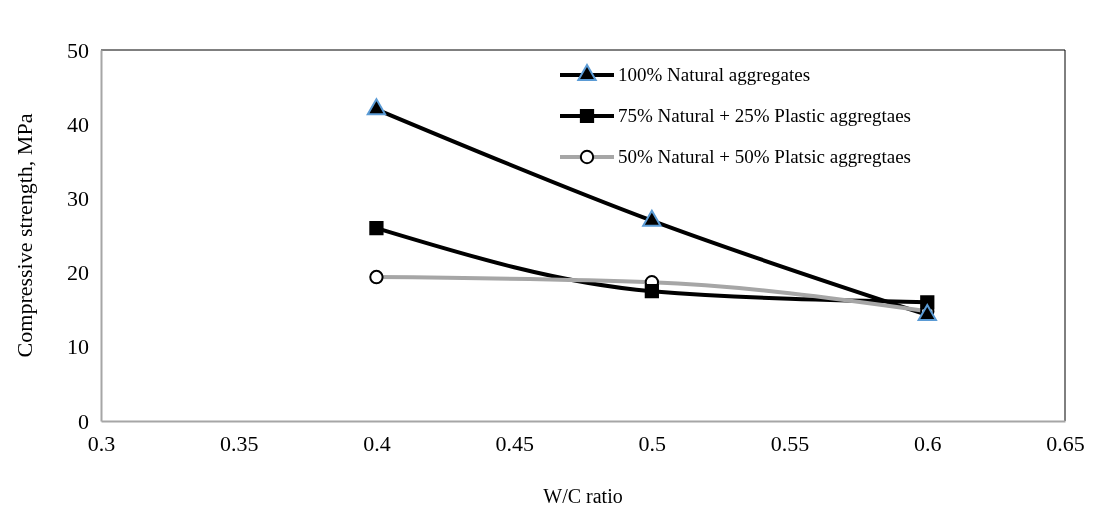 The image size is (1104, 512). What do you see at coordinates (514, 443) in the screenshot?
I see `x-tick-label: 0.45` at bounding box center [514, 443].